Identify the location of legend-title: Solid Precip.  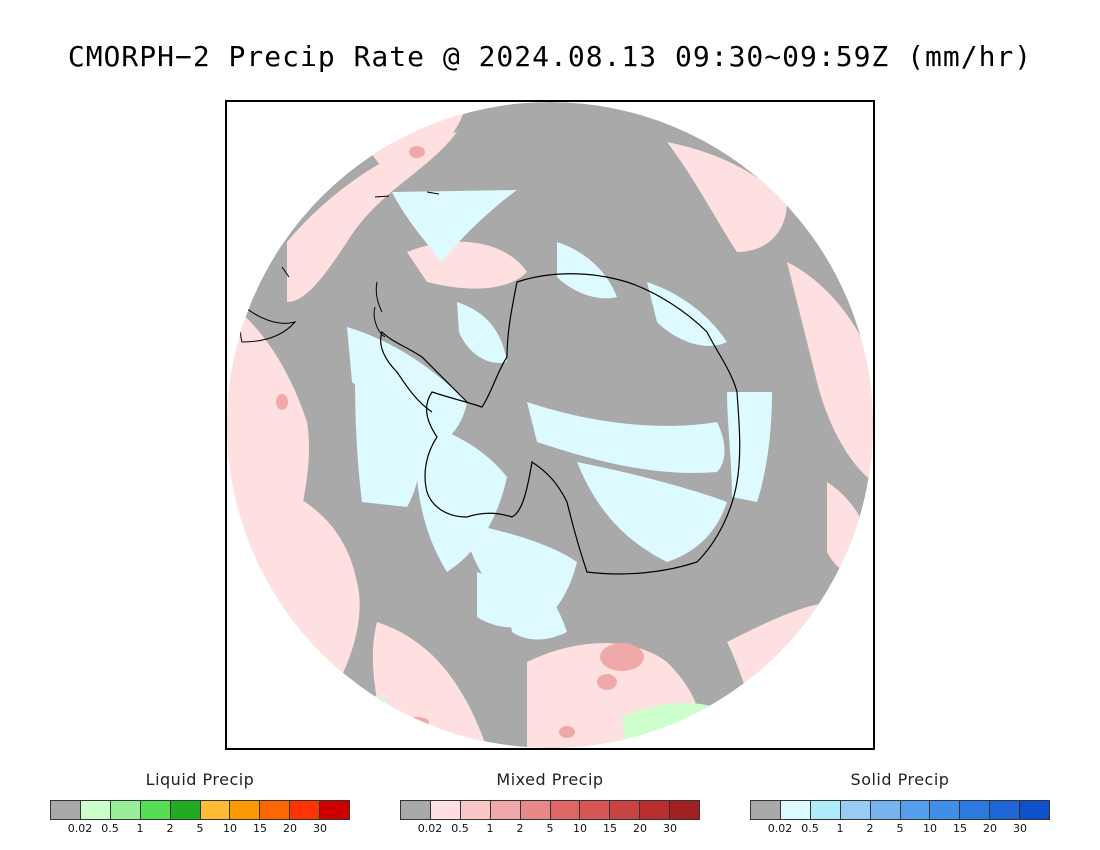
(900, 779).